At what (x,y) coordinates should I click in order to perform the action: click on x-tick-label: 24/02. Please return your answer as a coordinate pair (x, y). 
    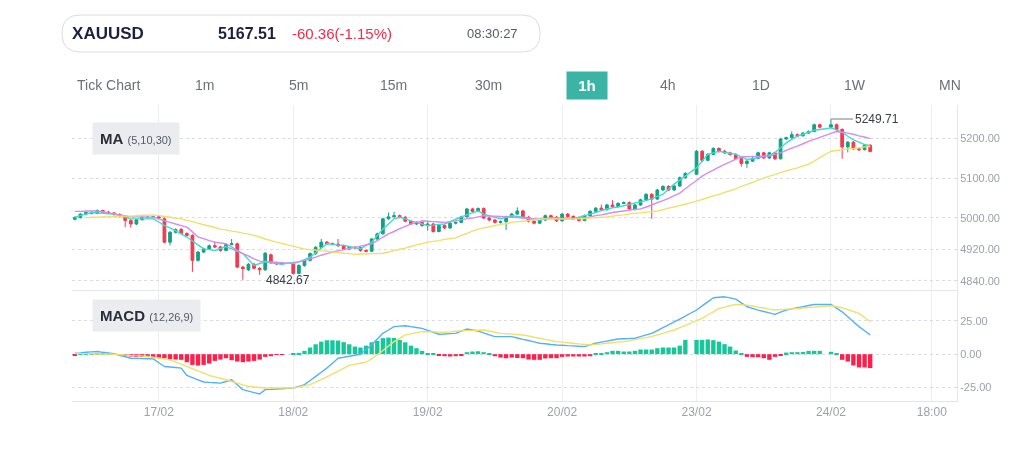
    Looking at the image, I should click on (831, 412).